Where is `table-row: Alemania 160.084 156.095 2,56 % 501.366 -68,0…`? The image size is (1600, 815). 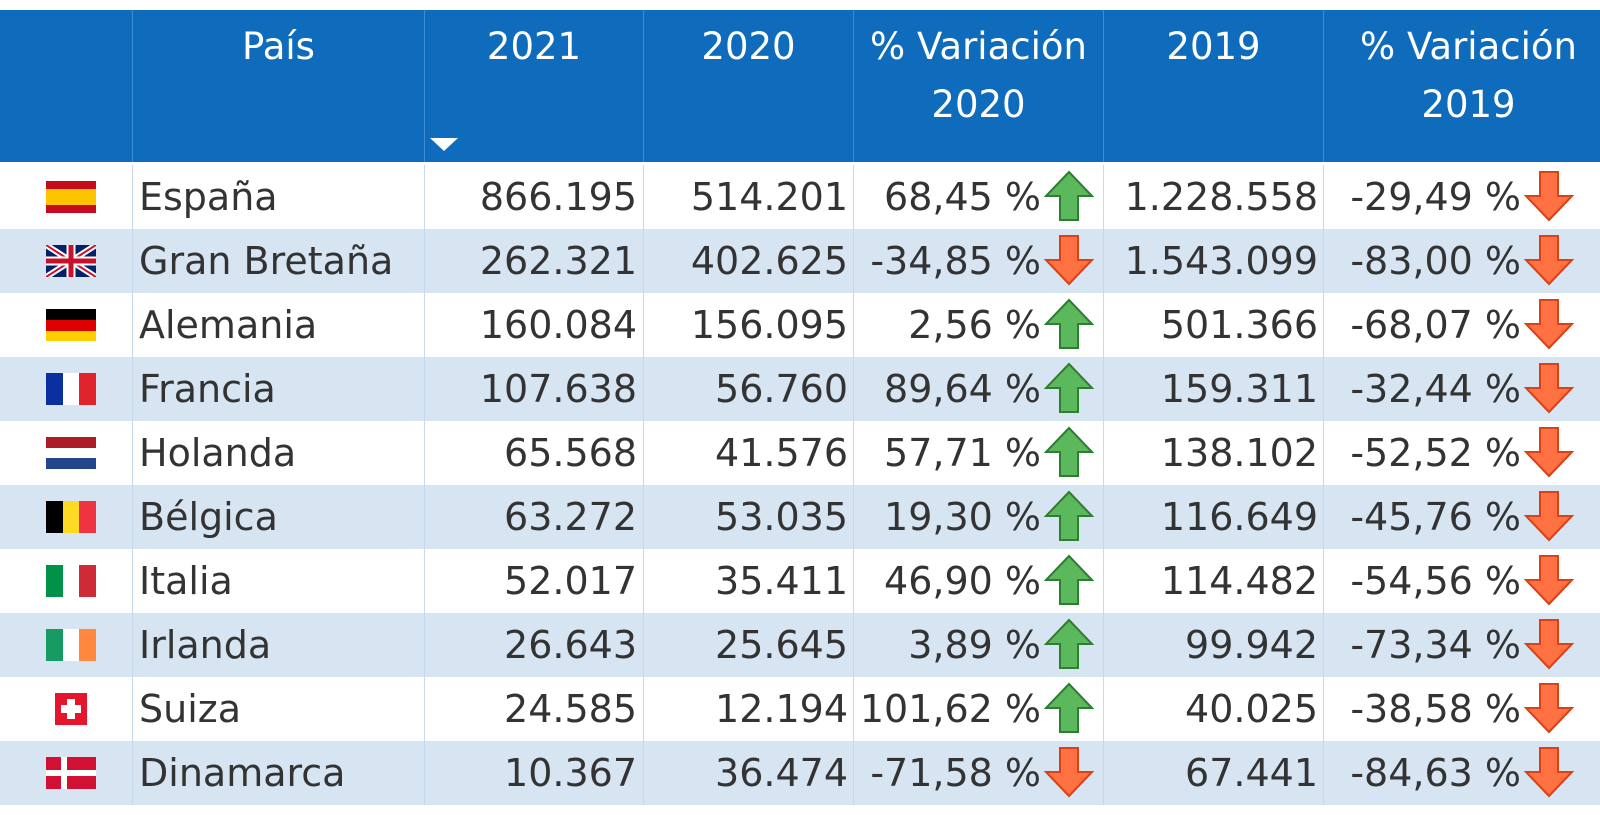
table-row: Alemania 160.084 156.095 2,56 % 501.366 -68,0… is located at coordinates (800, 325).